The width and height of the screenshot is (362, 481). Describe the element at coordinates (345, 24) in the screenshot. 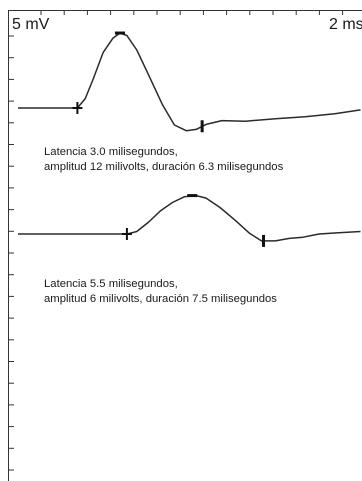

I see `time-scale-label: 2 ms` at that location.